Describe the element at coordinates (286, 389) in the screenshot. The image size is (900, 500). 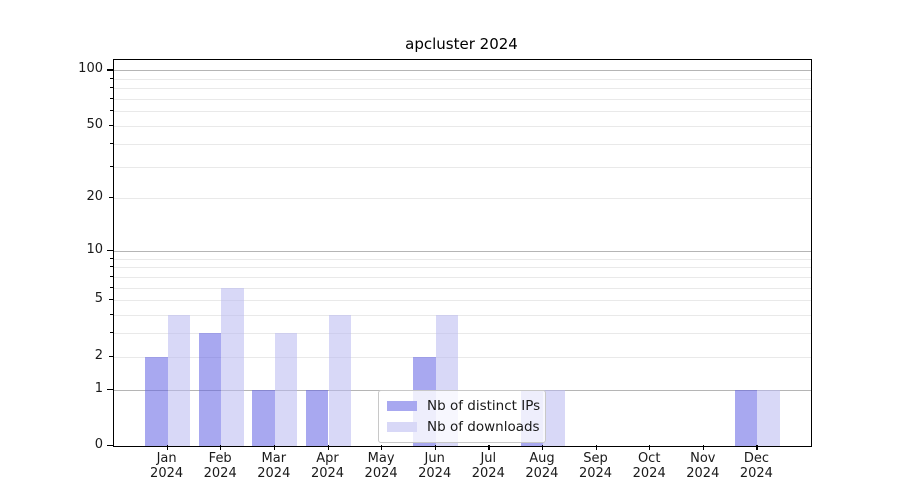
I see `bar-downloads-mar` at that location.